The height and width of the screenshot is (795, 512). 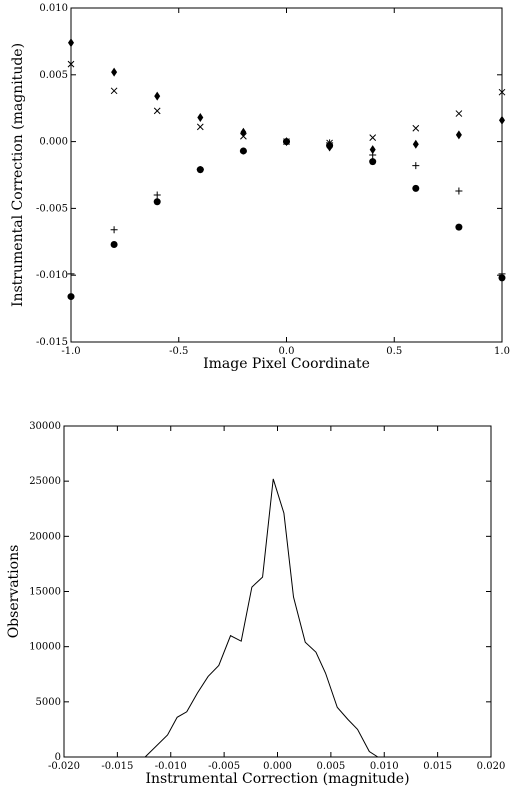 I want to click on y-tick-label: 0, so click(x=58, y=757).